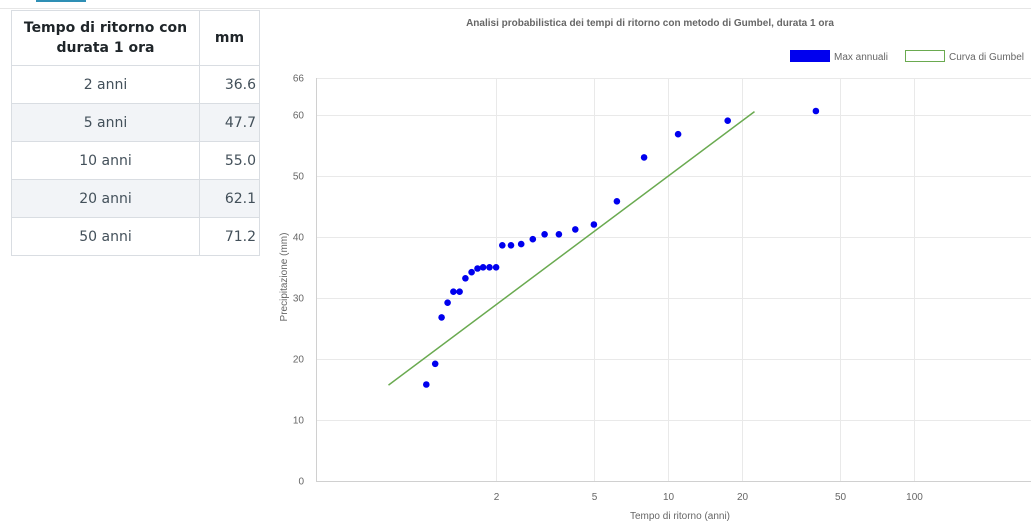 This screenshot has width=1031, height=527. Describe the element at coordinates (229, 122) in the screenshot. I see `rainfall-value-cell: 47.7` at that location.